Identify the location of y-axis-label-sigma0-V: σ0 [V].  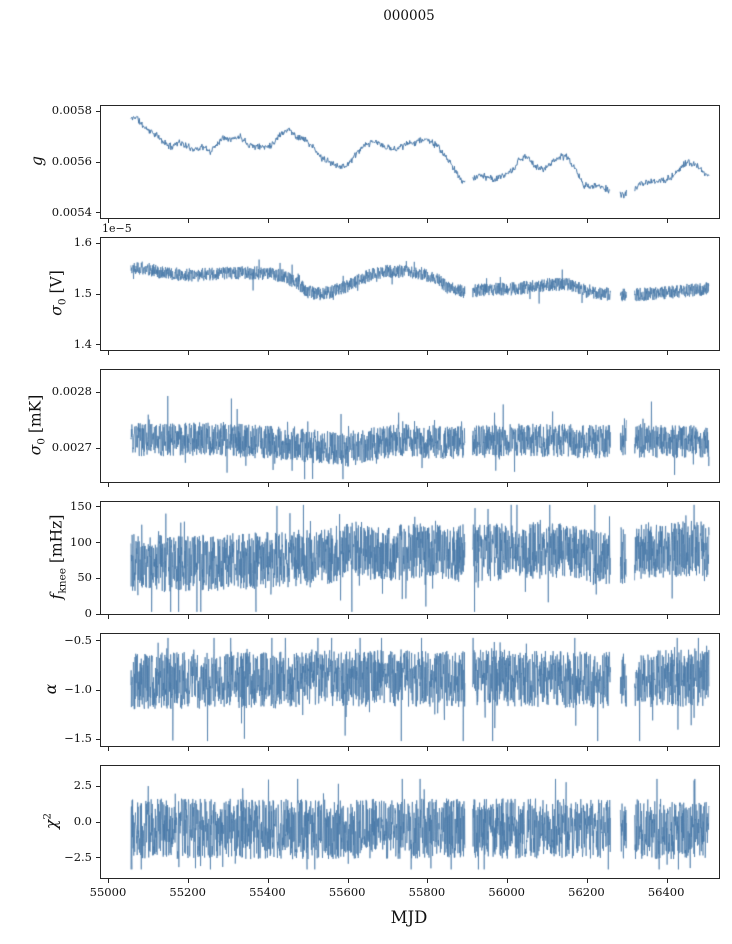
(58, 293).